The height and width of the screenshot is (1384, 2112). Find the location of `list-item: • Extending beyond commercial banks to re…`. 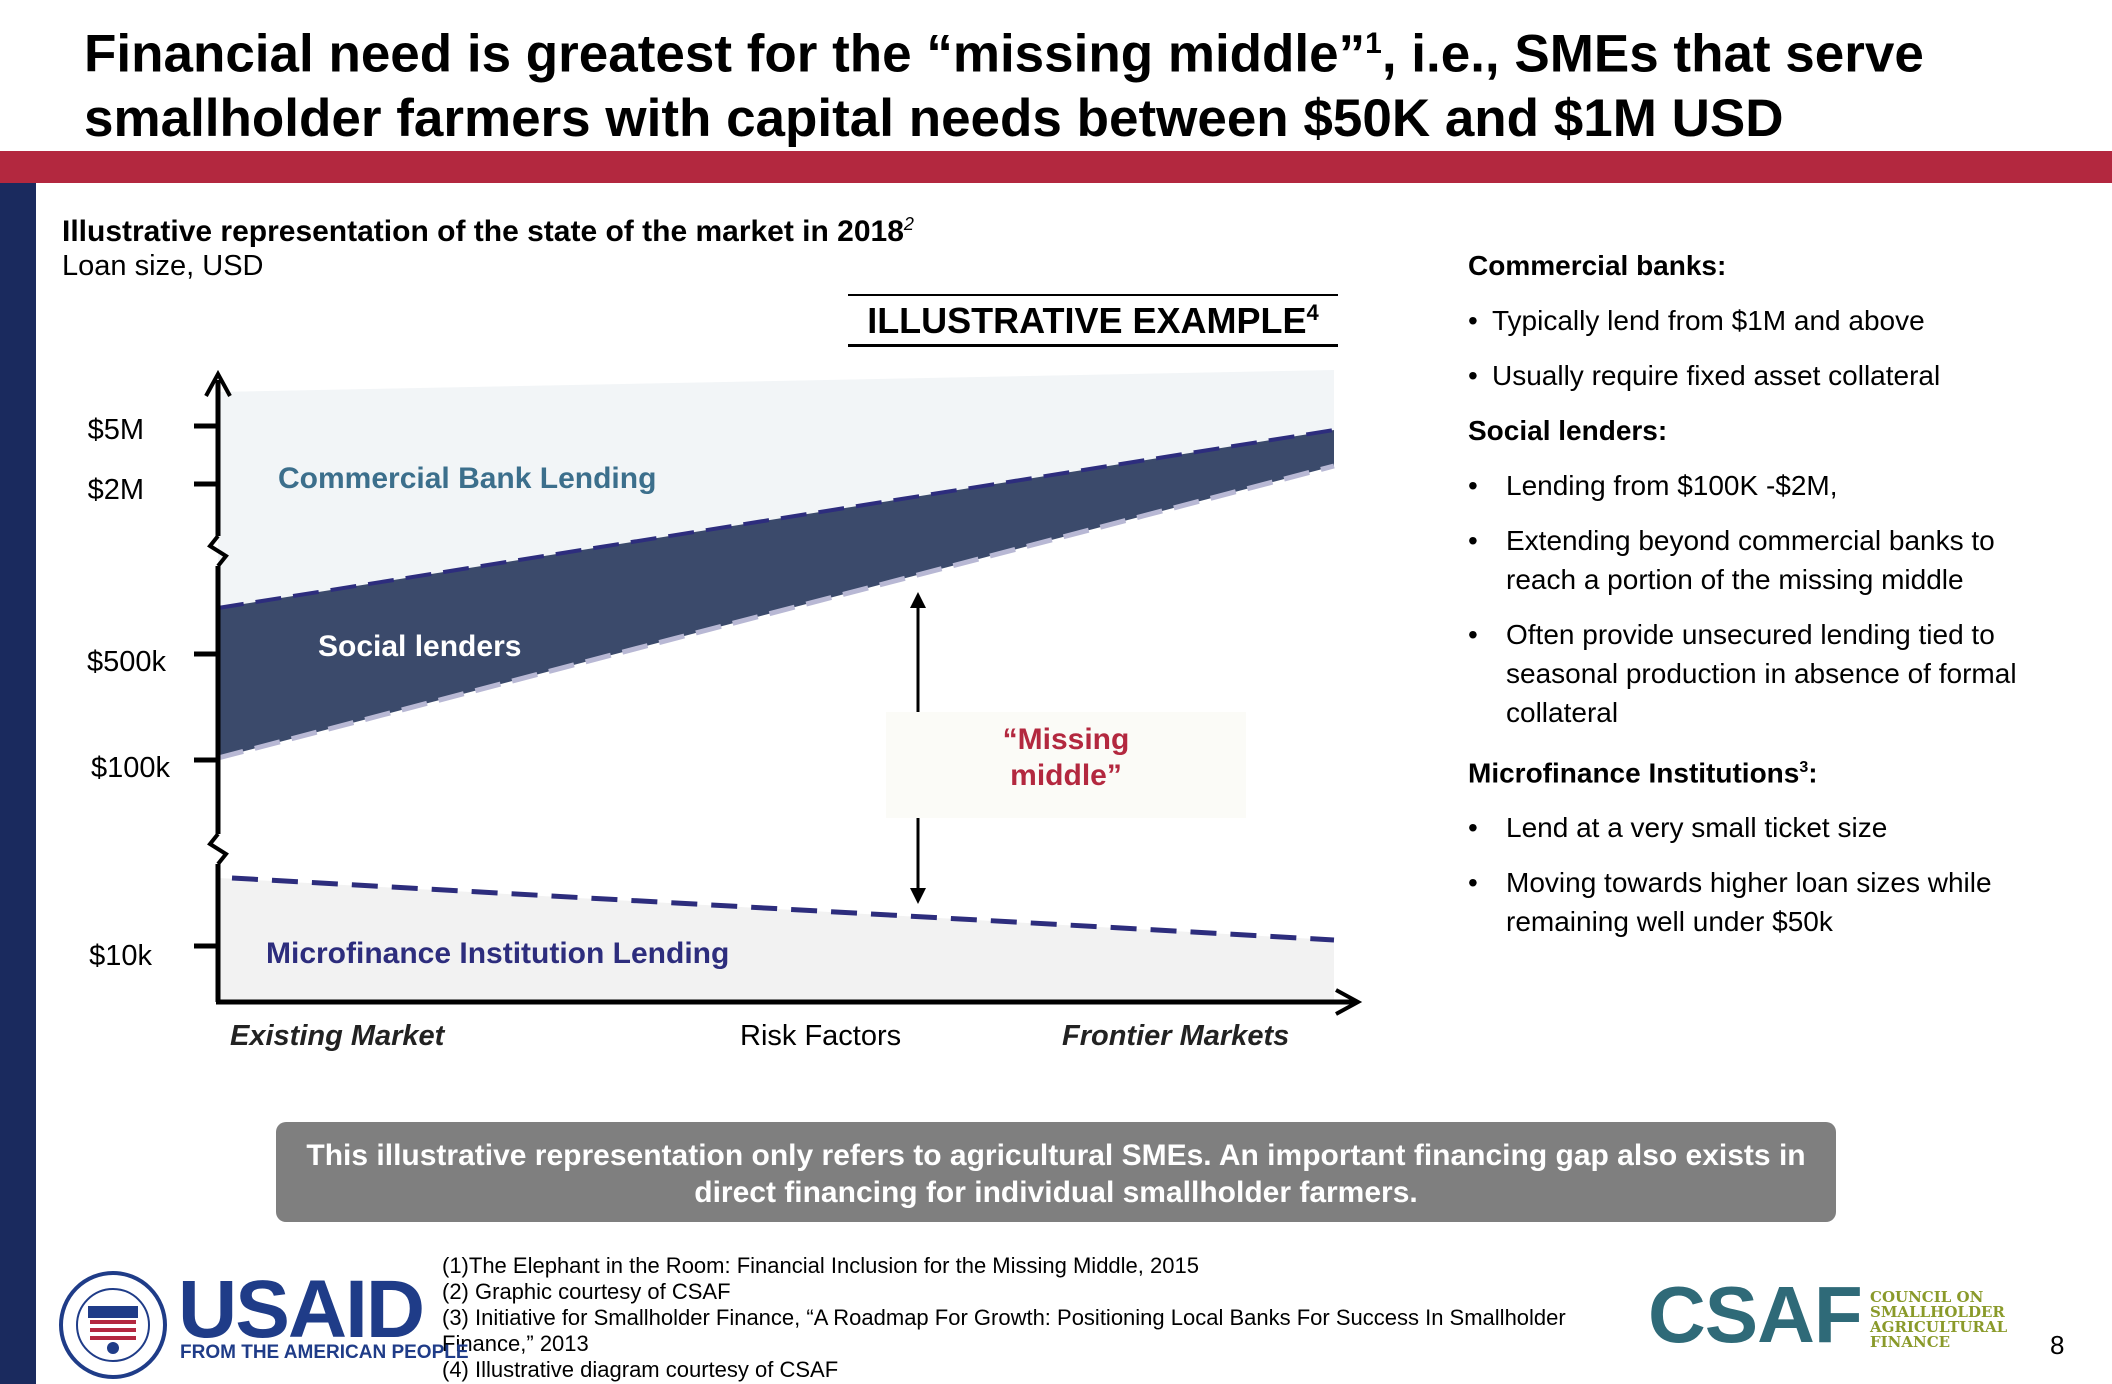

list-item: • Extending beyond commercial banks to re… is located at coordinates (1731, 560).